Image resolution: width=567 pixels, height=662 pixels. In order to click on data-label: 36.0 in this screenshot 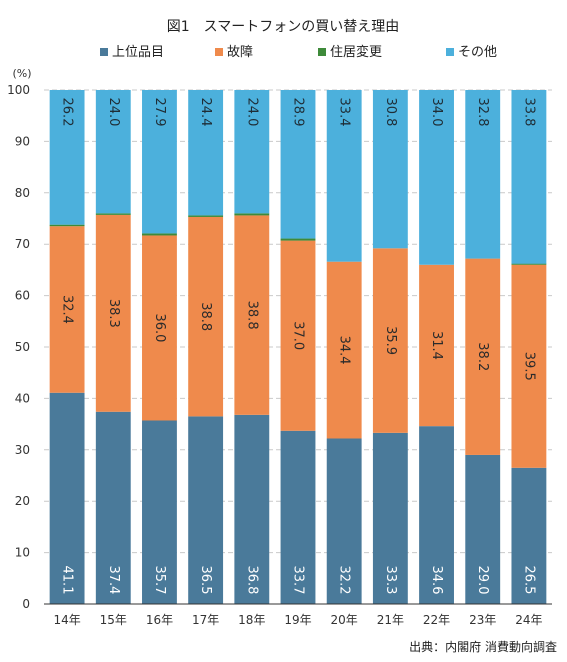, I will do `click(159, 328)`.